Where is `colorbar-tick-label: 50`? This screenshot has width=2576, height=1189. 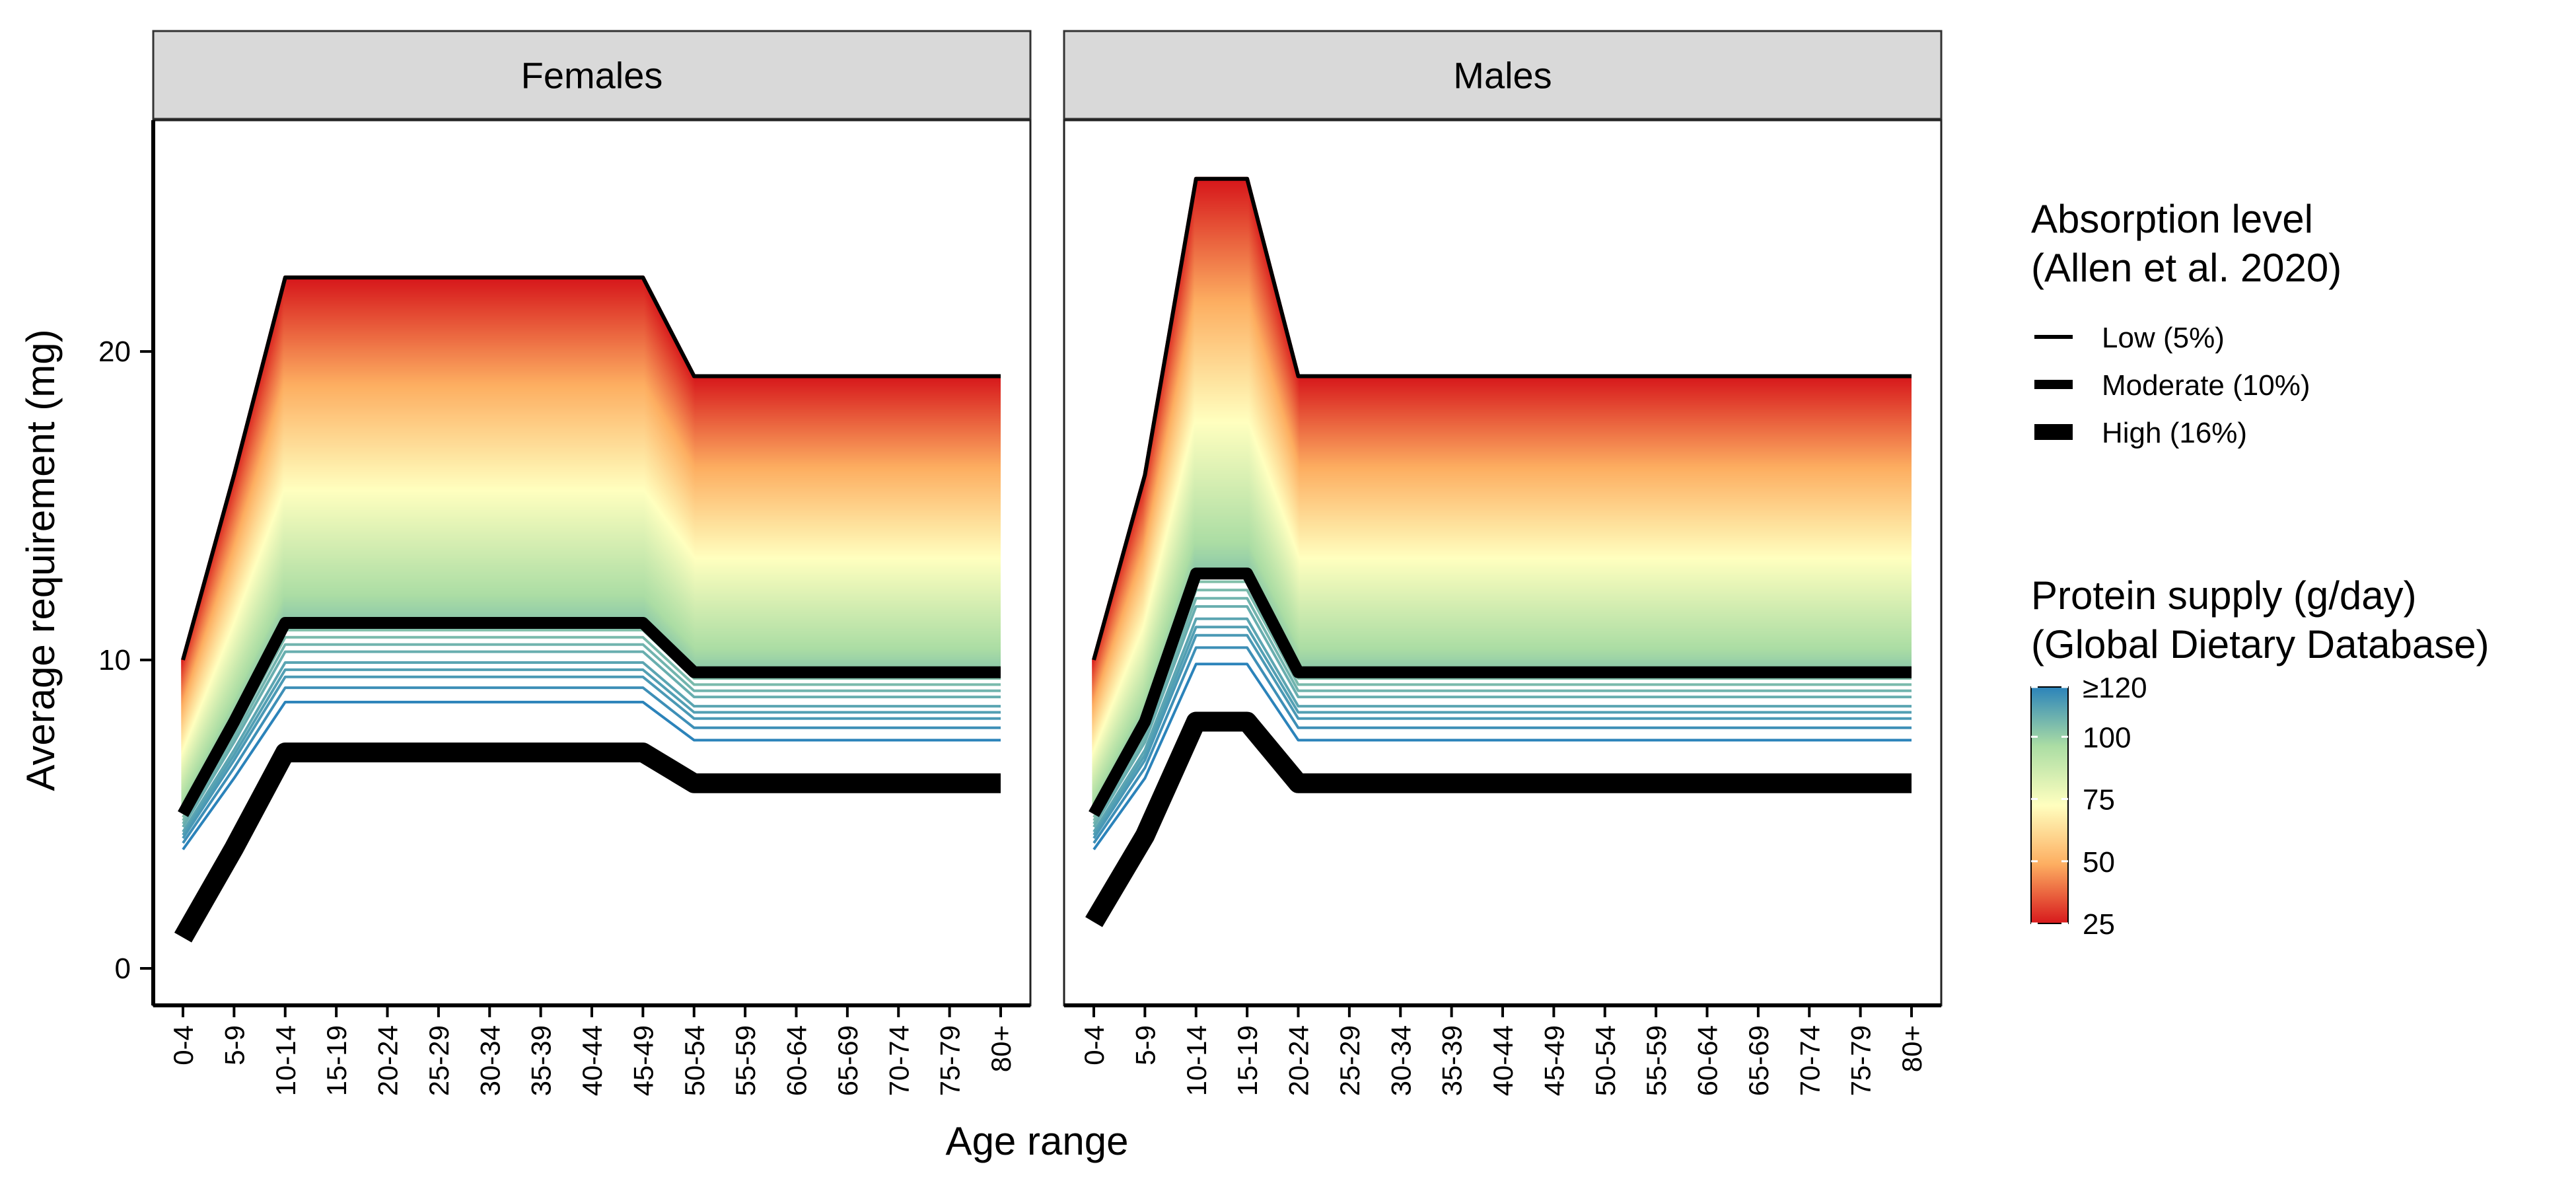
colorbar-tick-label: 50 is located at coordinates (2099, 862).